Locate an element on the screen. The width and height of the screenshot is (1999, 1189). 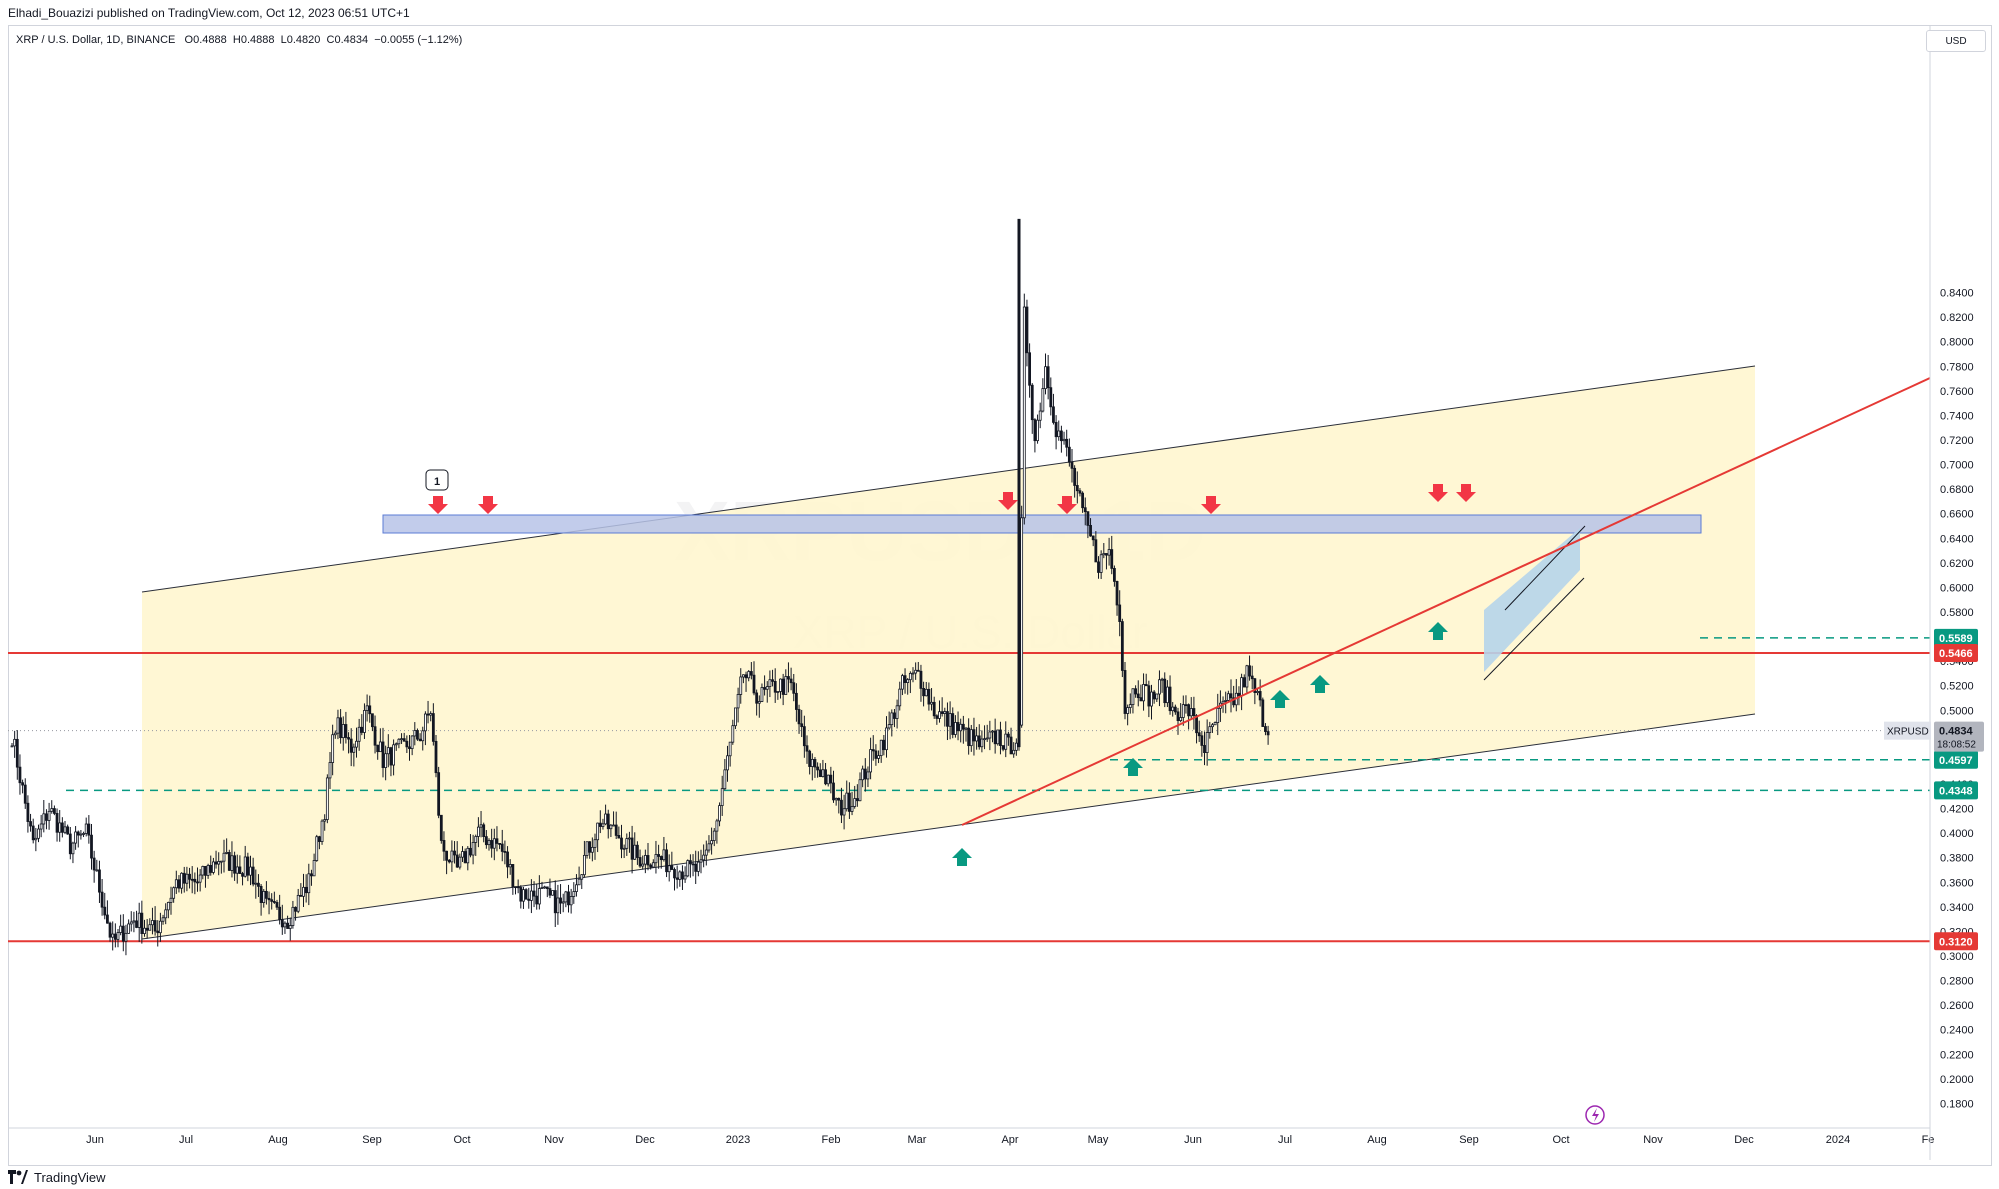
legend-symbol: XRP / U.S. Dollar, 1D, BINANCE is located at coordinates (96, 40).